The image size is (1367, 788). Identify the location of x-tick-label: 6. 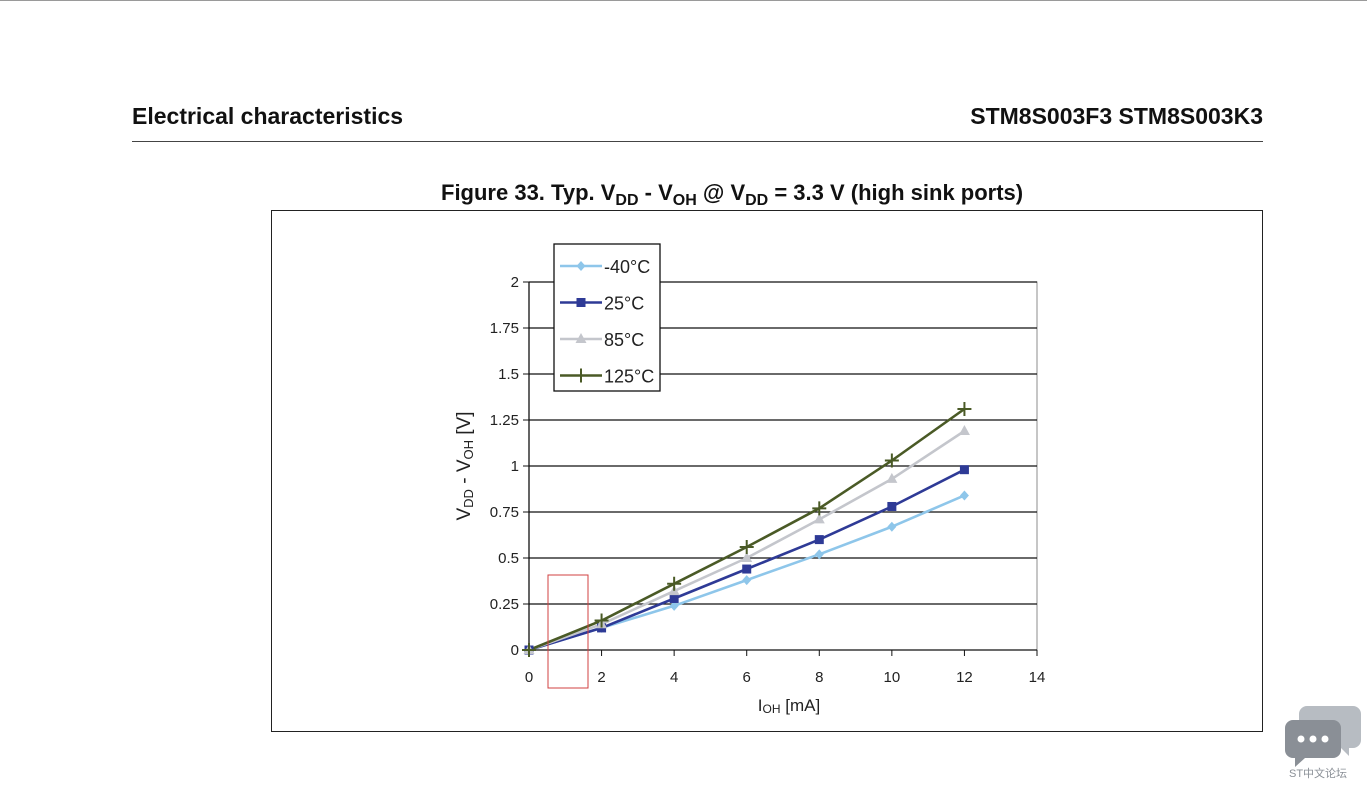
(747, 677).